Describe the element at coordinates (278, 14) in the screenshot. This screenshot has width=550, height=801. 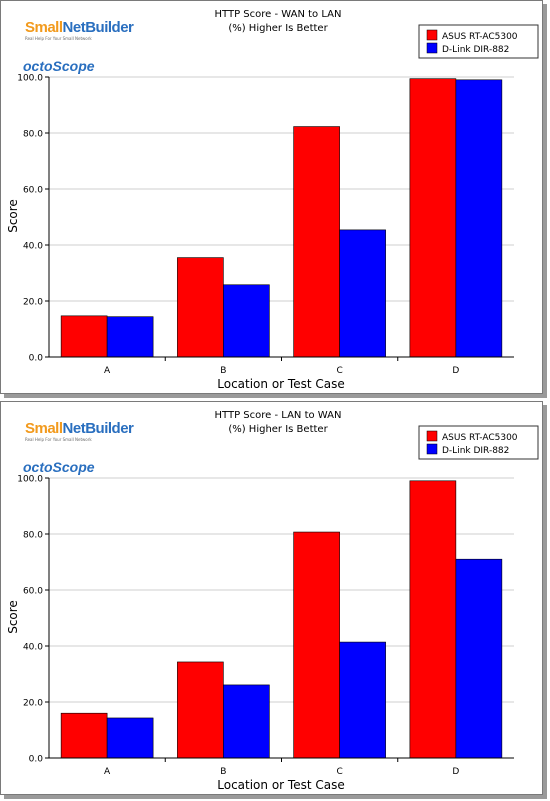
I see `chart-title: HTTP Score - WAN to LAN` at that location.